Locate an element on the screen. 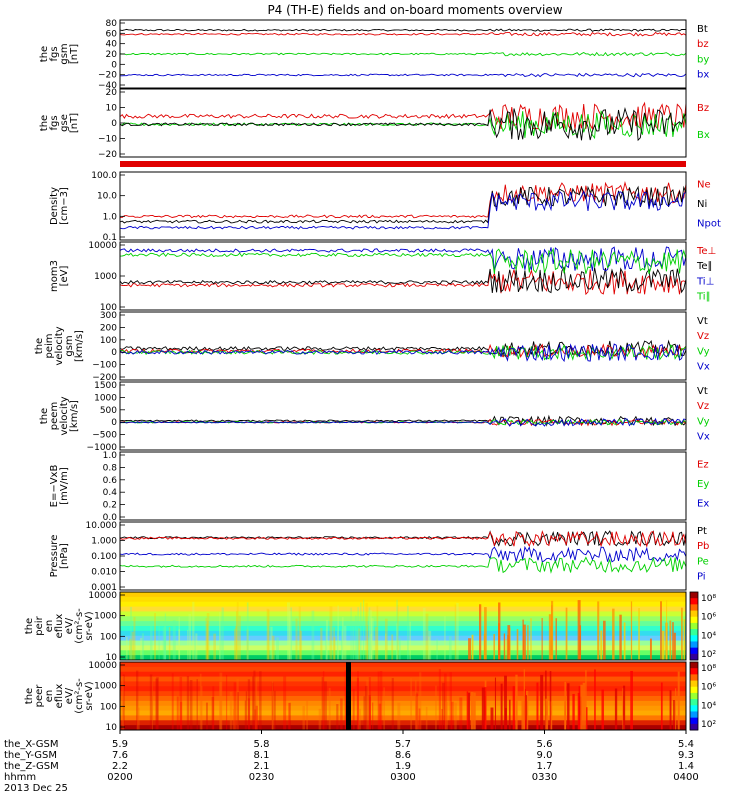  y-axis-label: [cm−3] is located at coordinates (64, 206).